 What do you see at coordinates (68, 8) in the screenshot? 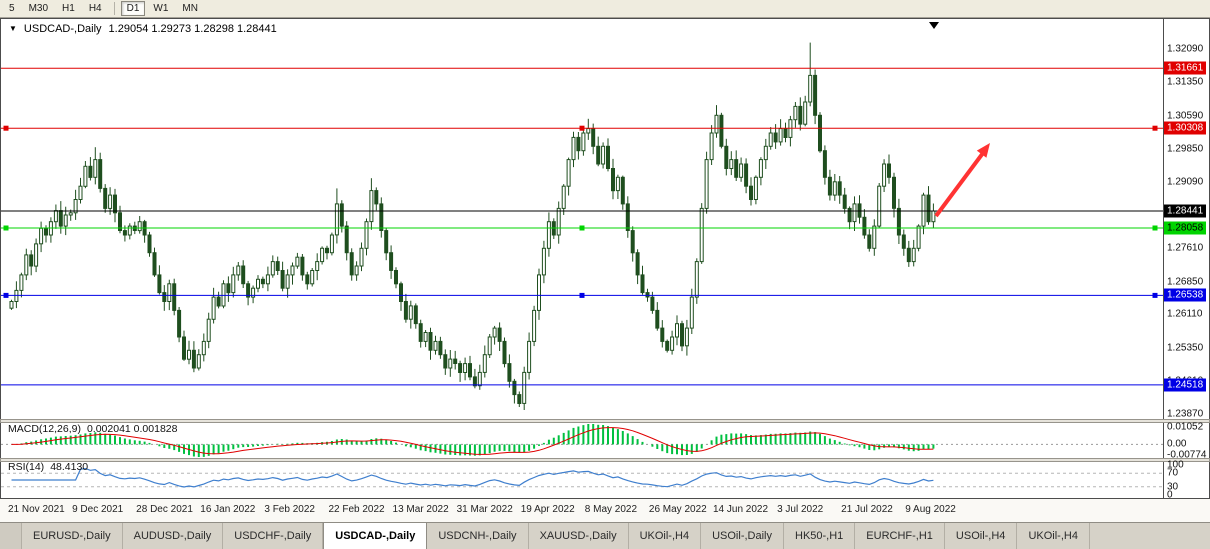
I see `timeframe-button-h1: H1` at bounding box center [68, 8].